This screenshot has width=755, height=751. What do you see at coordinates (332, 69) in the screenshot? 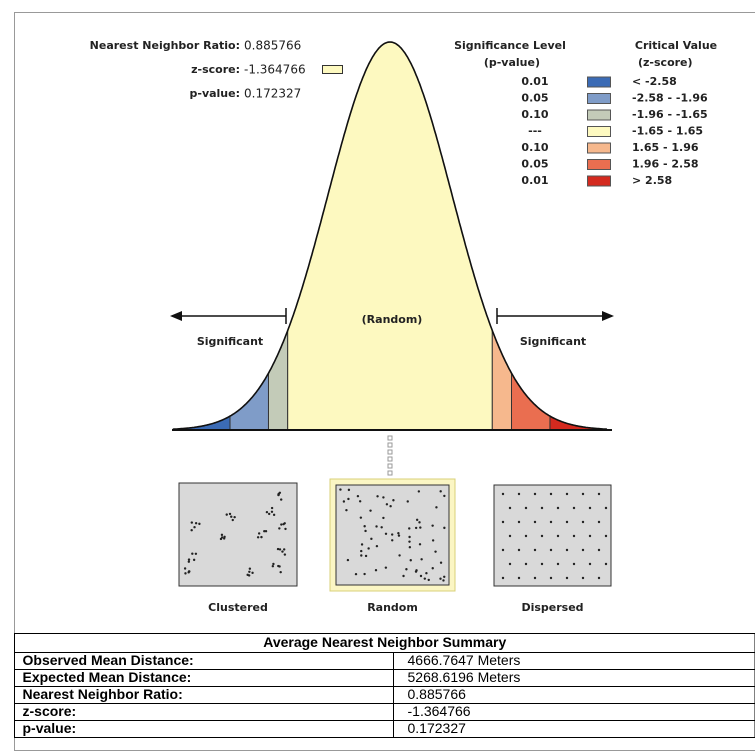
I see `z-swatch` at bounding box center [332, 69].